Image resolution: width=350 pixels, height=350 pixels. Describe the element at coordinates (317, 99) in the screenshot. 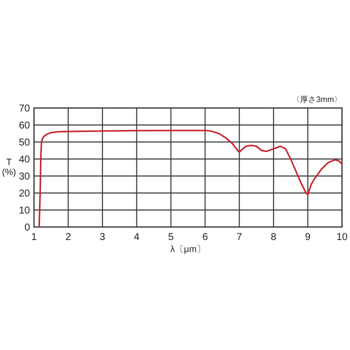

I see `text: 〈厚さ3mm〉` at that location.